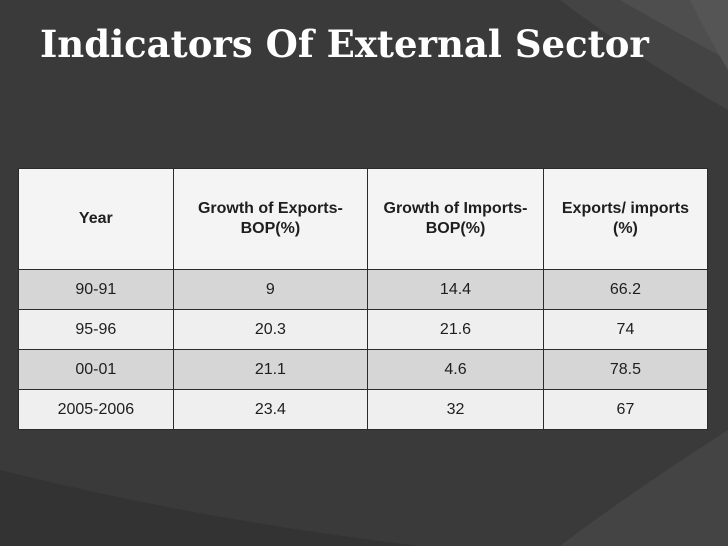  I want to click on table-row: 2005-2006 23.4 32 67, so click(363, 409).